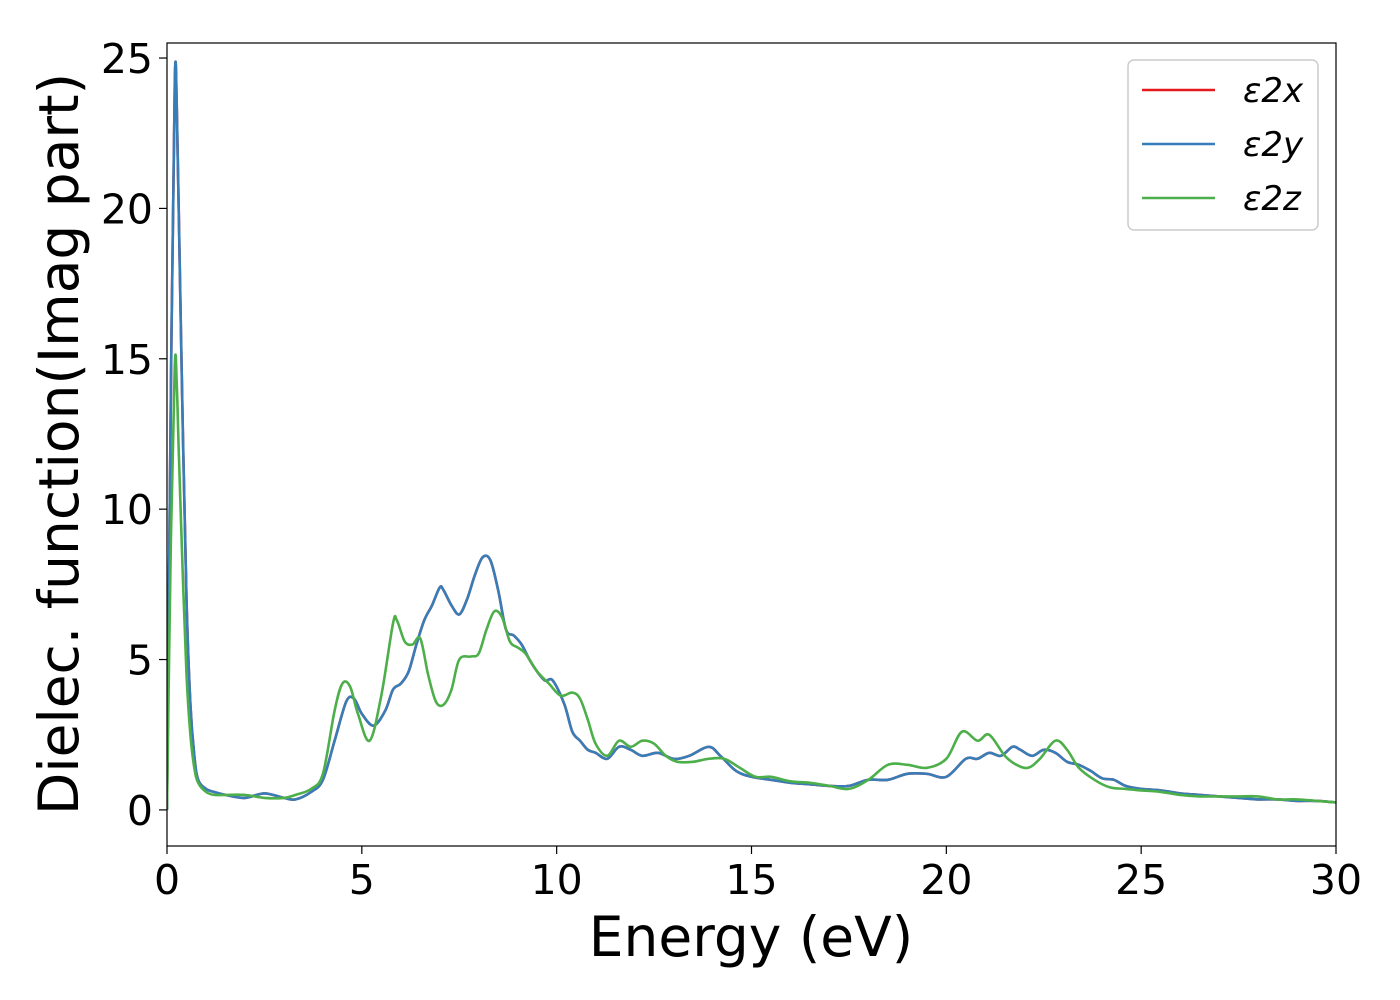 The height and width of the screenshot is (1000, 1400). What do you see at coordinates (1336, 880) in the screenshot?
I see `x-tick-label: 30` at bounding box center [1336, 880].